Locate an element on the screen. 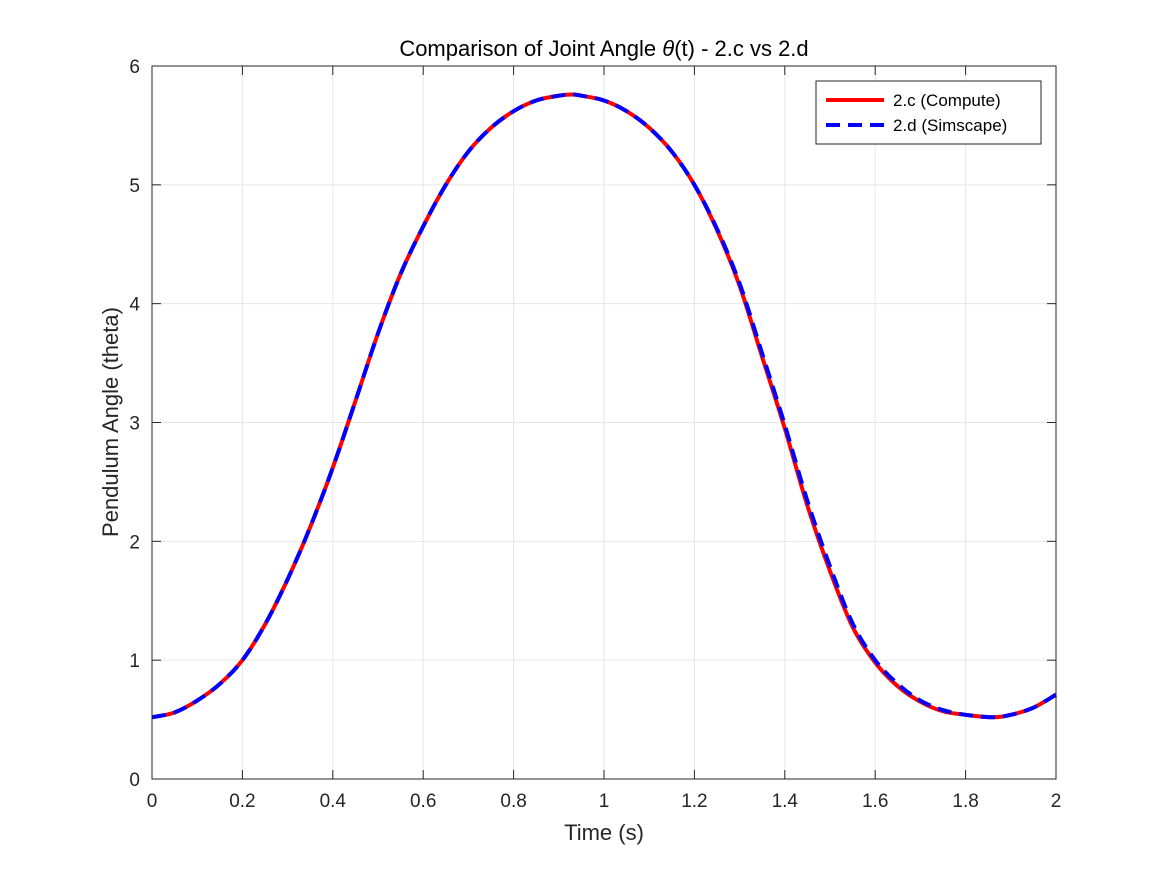 Image resolution: width=1167 pixels, height=875 pixels. x-tick-label: 0.8 is located at coordinates (513, 801).